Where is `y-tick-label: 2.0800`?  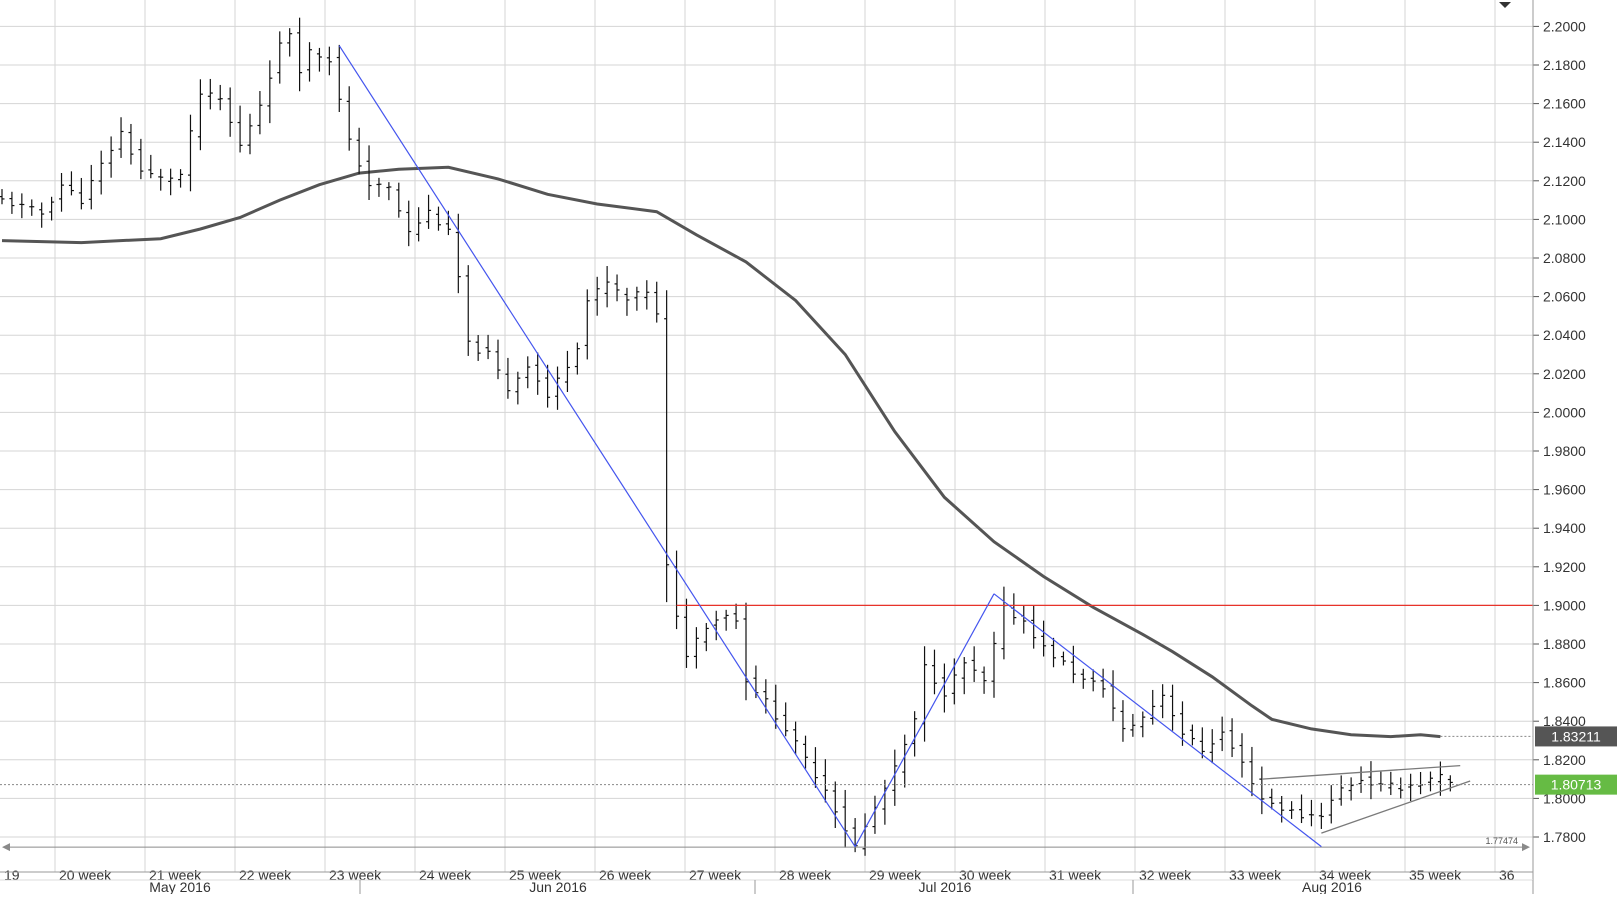 y-tick-label: 2.0800 is located at coordinates (1564, 258).